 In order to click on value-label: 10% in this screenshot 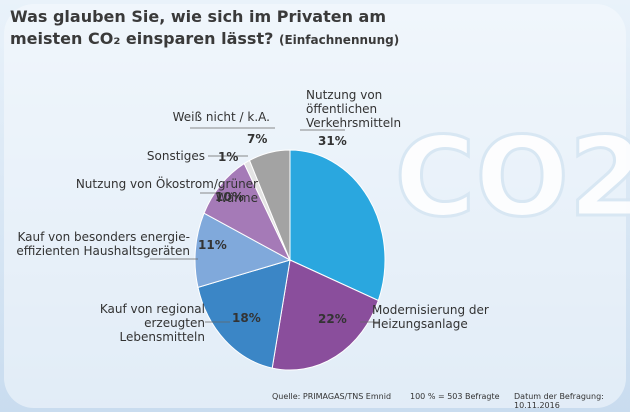, I will do `click(229, 197)`.